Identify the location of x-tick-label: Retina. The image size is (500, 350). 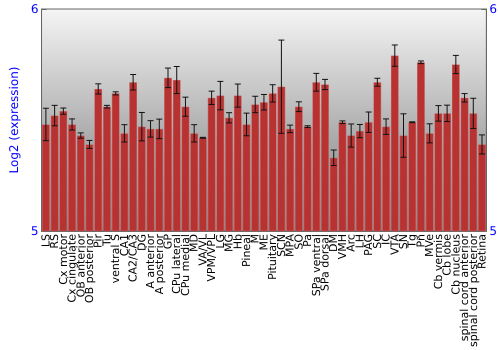
(482, 252).